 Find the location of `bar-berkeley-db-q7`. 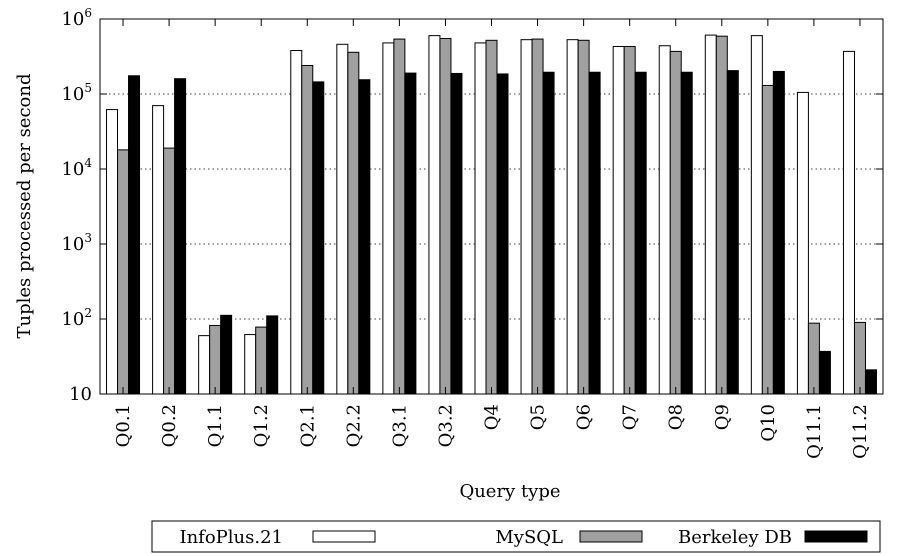

bar-berkeley-db-q7 is located at coordinates (640, 233).